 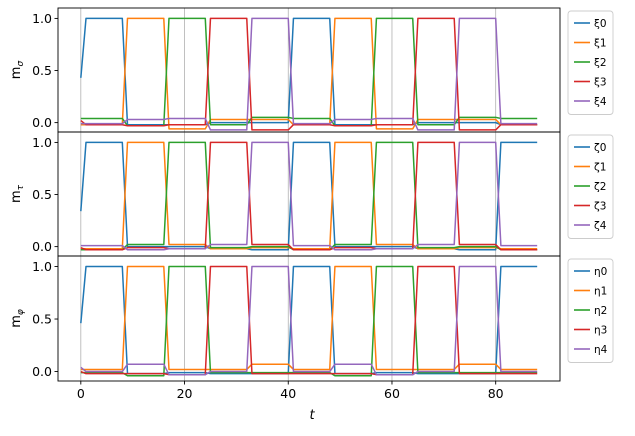 I want to click on x-tick-label: 80, so click(x=496, y=393).